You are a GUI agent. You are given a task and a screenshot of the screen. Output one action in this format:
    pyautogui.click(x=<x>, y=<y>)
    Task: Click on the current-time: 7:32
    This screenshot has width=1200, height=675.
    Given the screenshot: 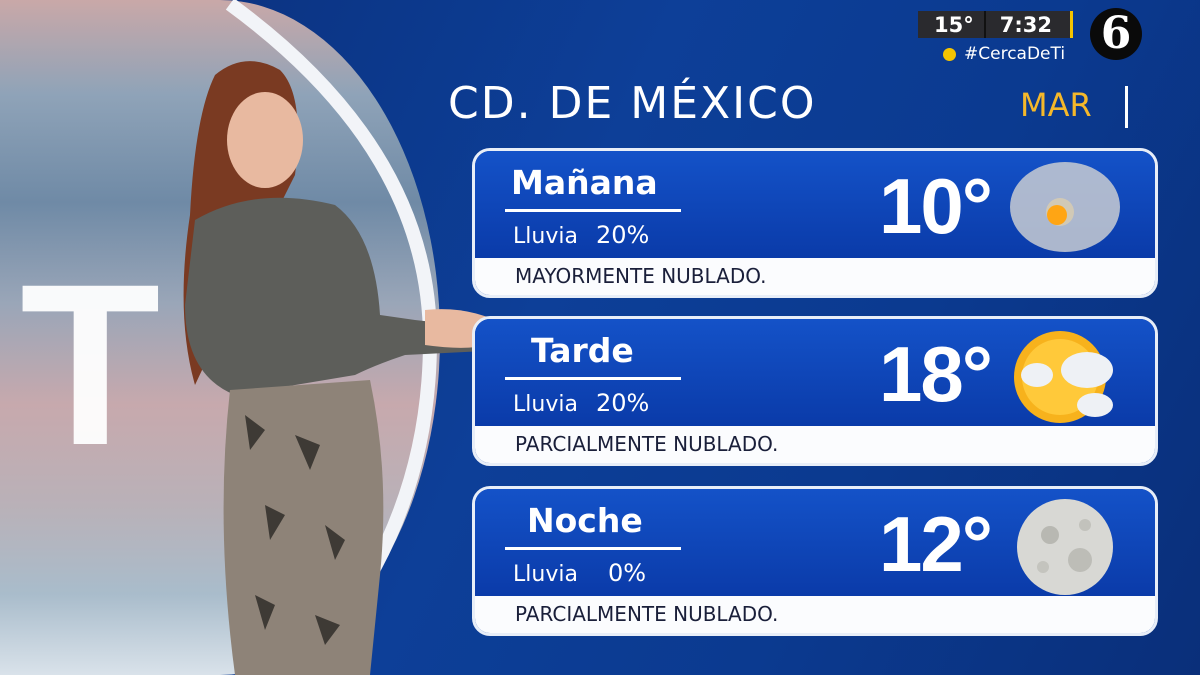 What is the action you would take?
    pyautogui.click(x=1025, y=24)
    